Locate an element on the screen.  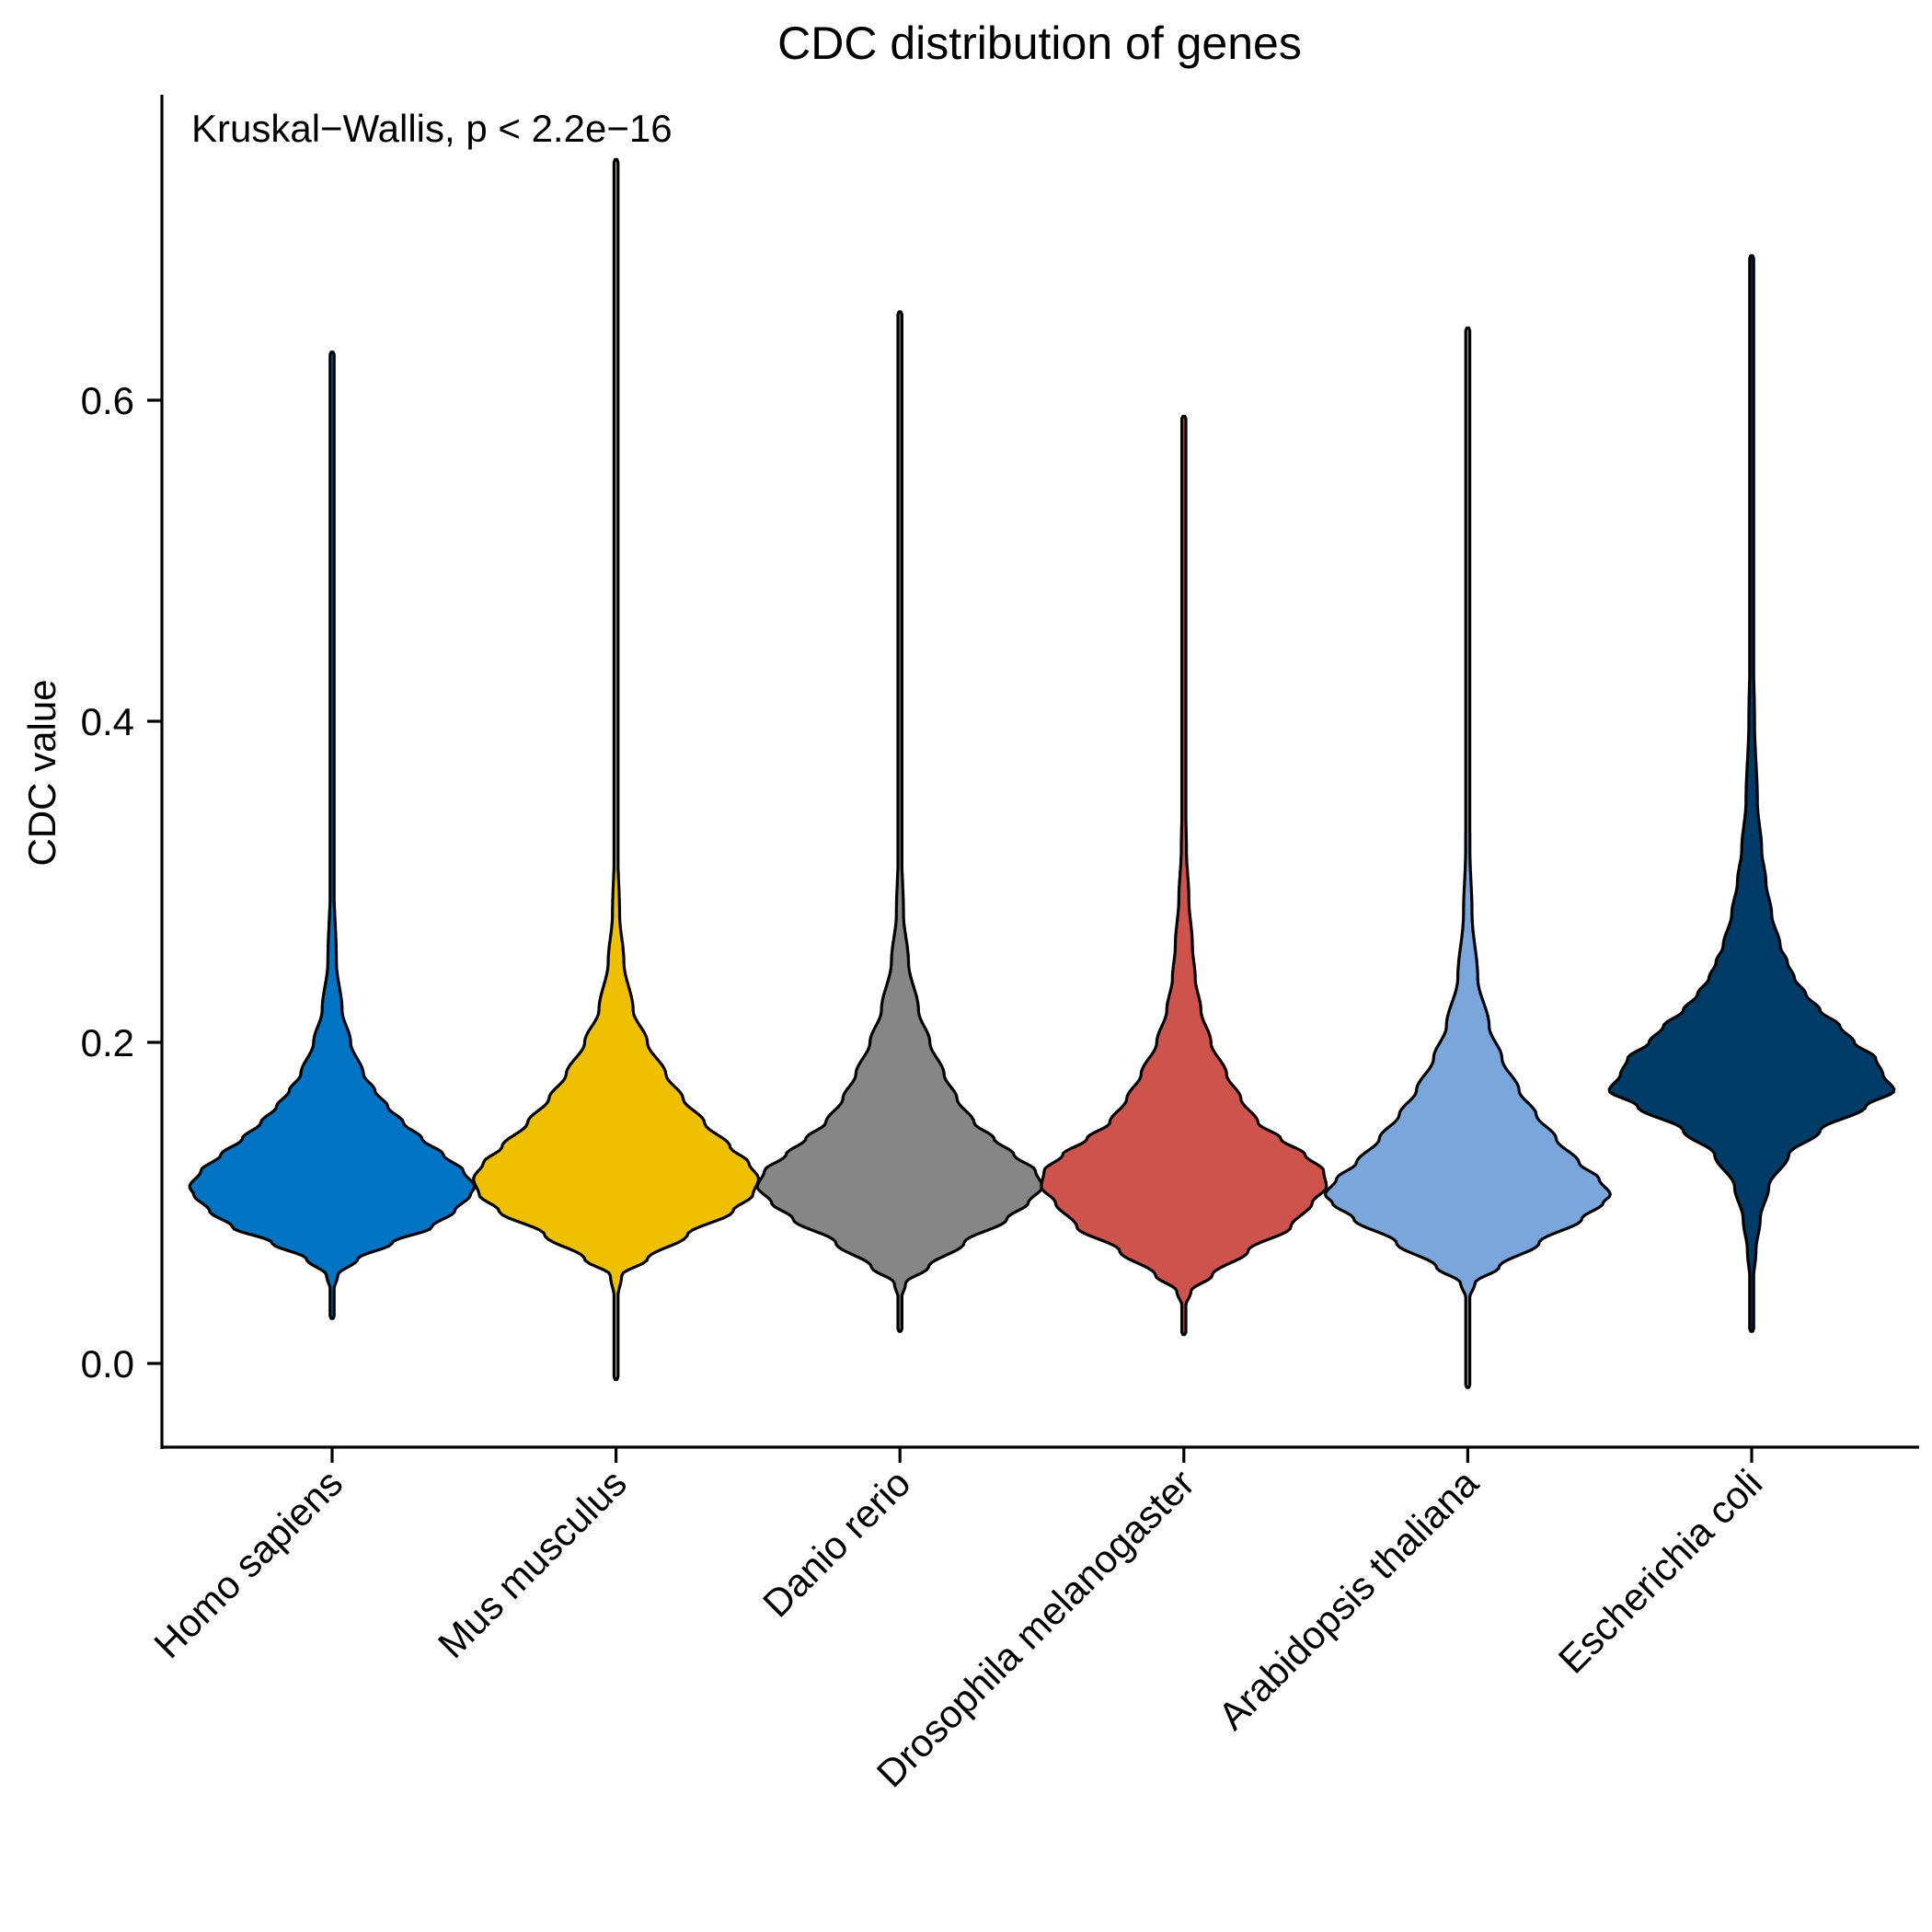
violin-homo-sapiens is located at coordinates (332, 835).